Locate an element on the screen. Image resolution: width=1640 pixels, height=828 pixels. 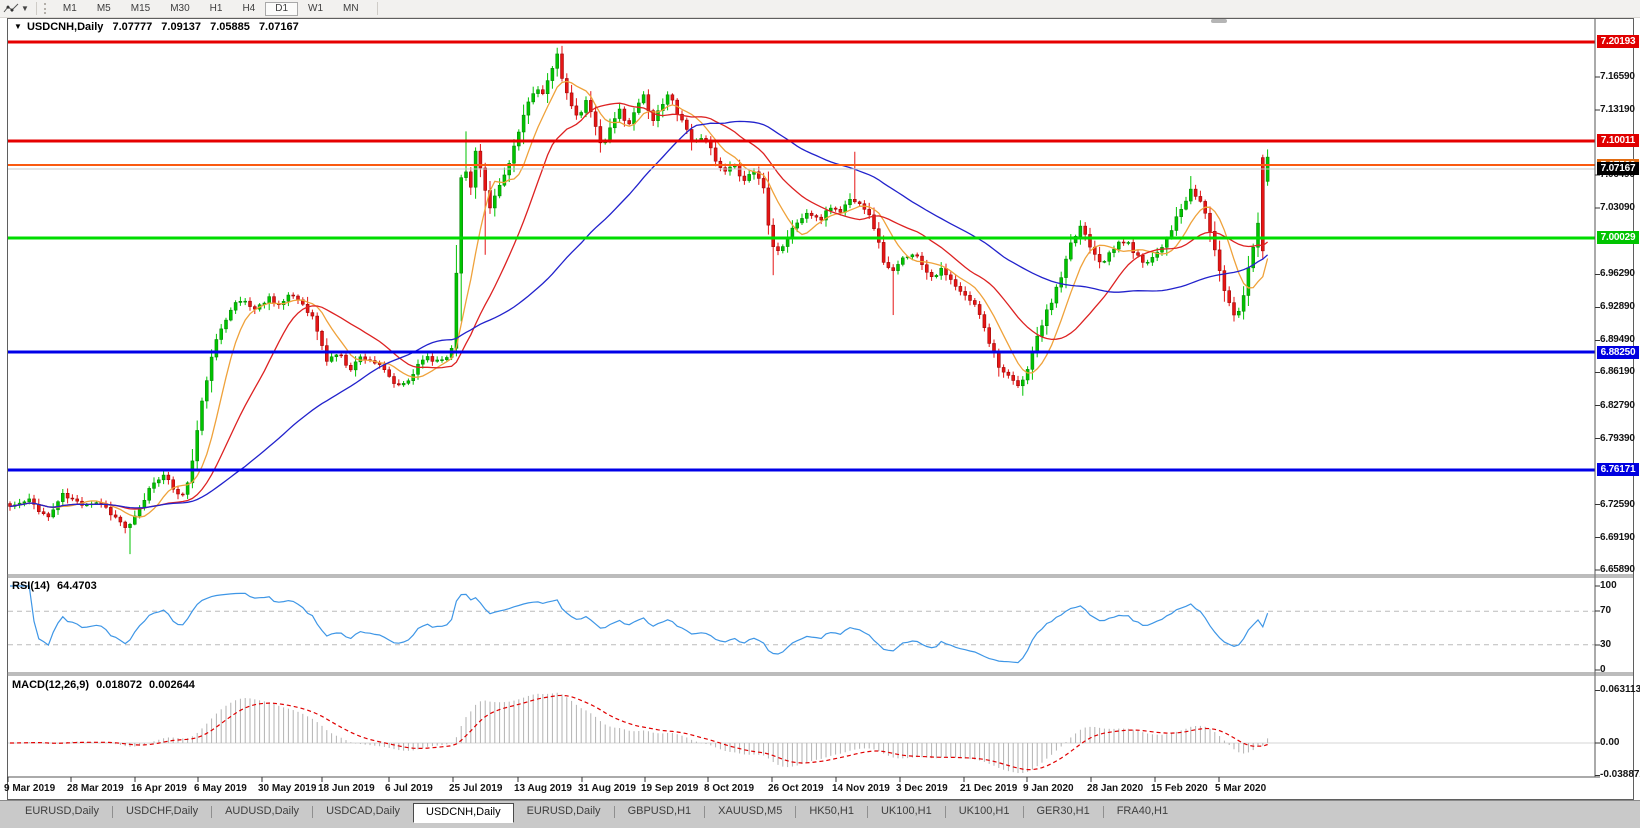
chart-tab-9-uk100-h1: UK100,H1 is located at coordinates (906, 811).